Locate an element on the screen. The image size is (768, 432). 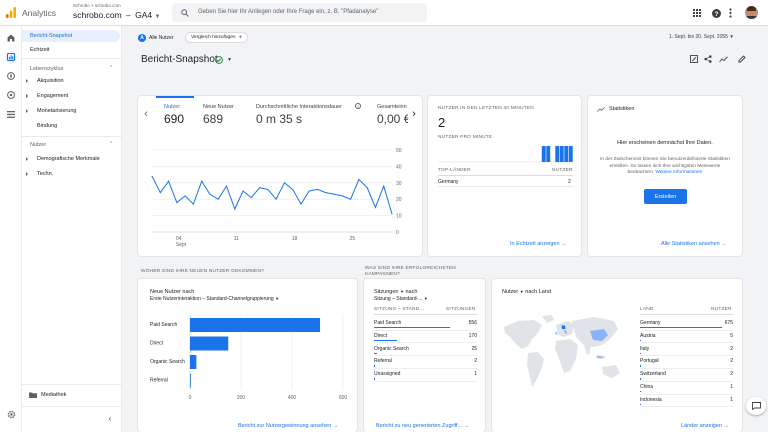
title-dropdown-icon: ▼ is located at coordinates (229, 60).